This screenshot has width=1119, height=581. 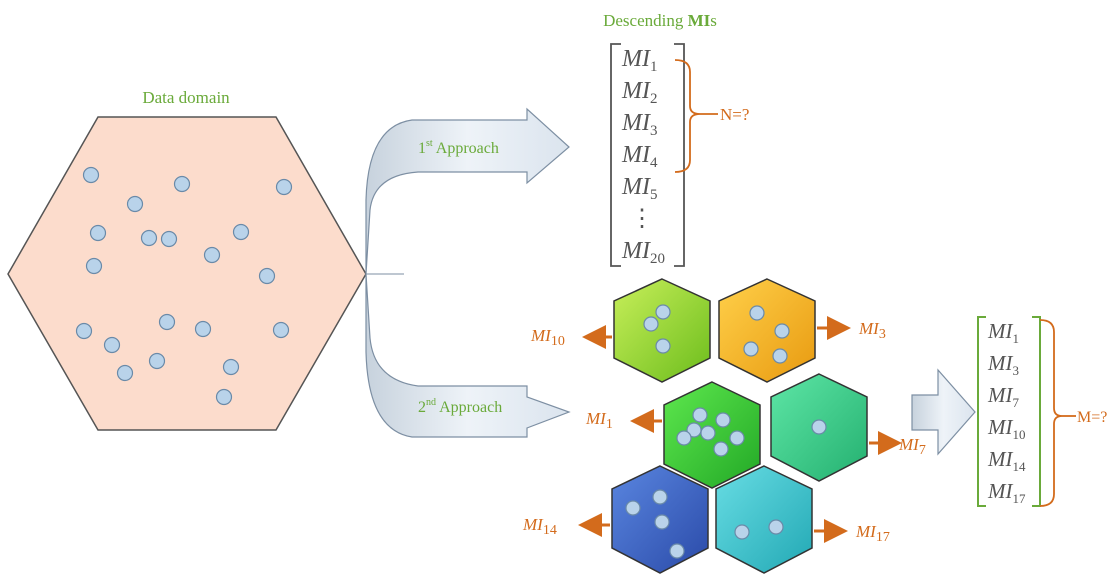 What do you see at coordinates (639, 188) in the screenshot?
I see `vector-entry: MI5` at bounding box center [639, 188].